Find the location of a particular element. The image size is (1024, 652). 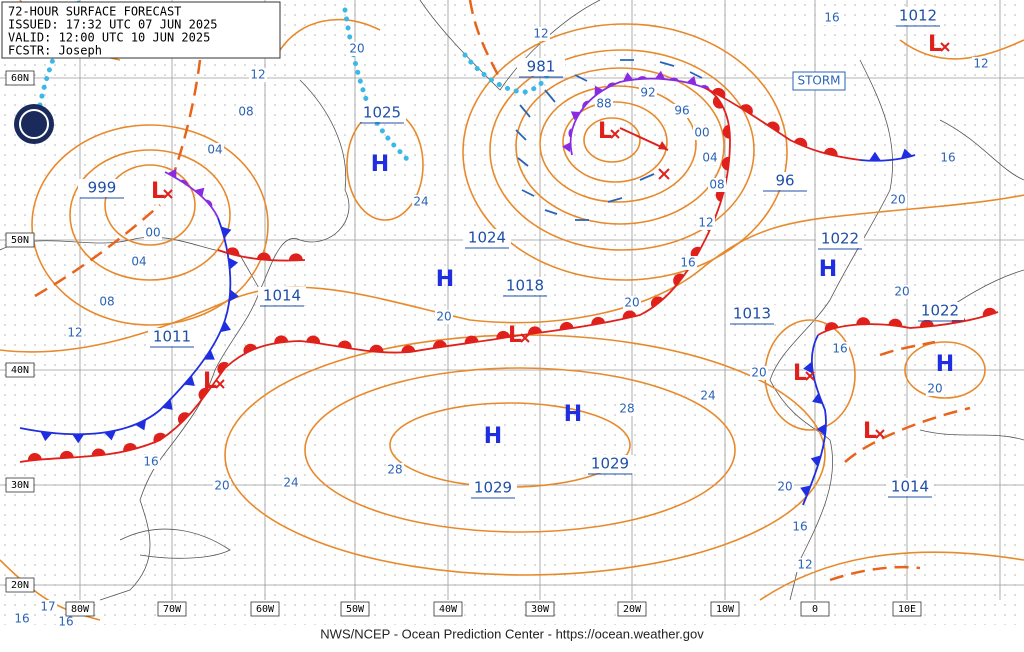

warm-front is located at coordinates (908, 323).